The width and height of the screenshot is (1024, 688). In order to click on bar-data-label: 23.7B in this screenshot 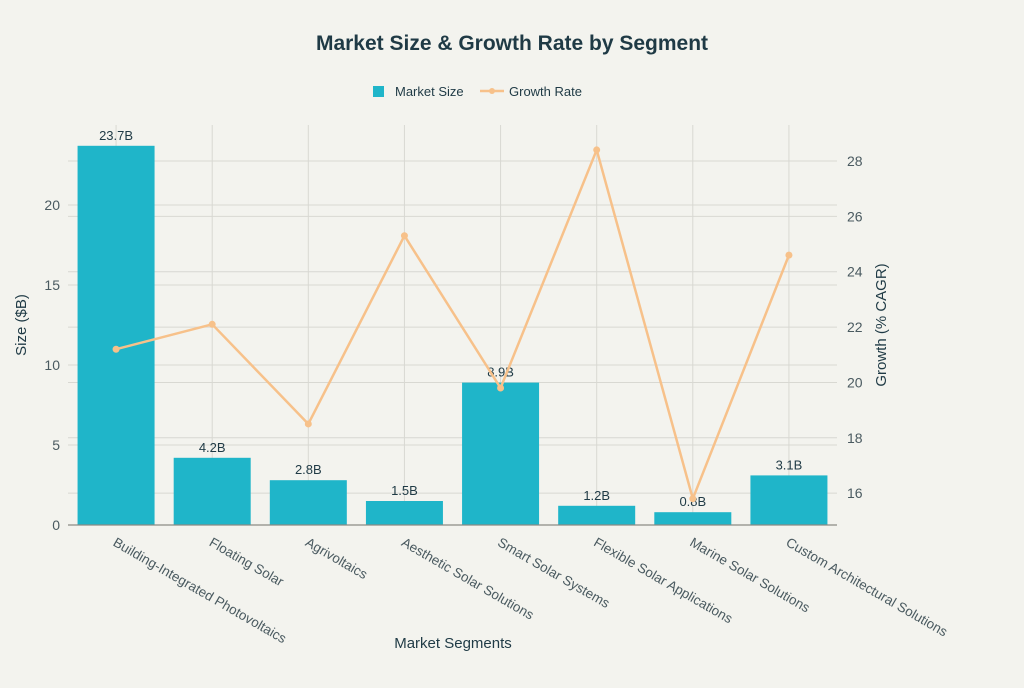, I will do `click(116, 135)`.